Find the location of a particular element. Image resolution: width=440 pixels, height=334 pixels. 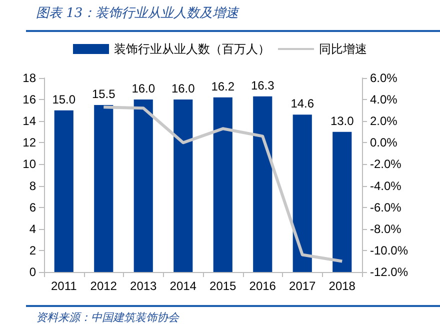

y-tick-label: 4 is located at coordinates (32, 229).